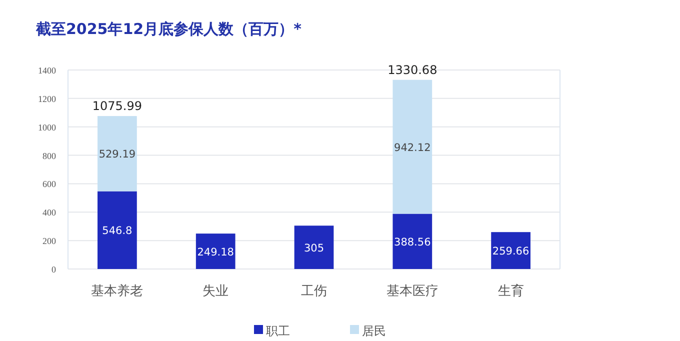 The width and height of the screenshot is (680, 341). I want to click on data-label: 305, so click(314, 248).